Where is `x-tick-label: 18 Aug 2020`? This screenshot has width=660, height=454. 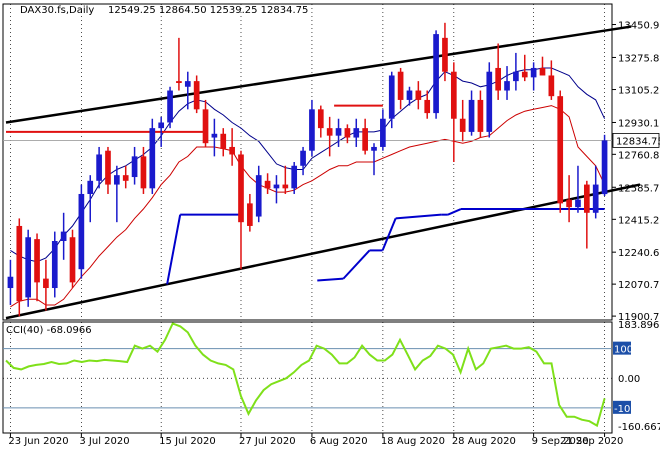 x-tick-label: 18 Aug 2020 is located at coordinates (413, 441).